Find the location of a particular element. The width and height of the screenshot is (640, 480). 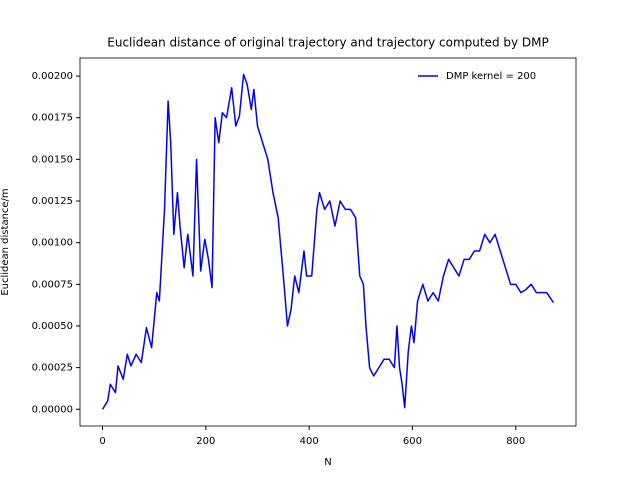

legend-label: DMP kernel = 200 is located at coordinates (491, 76).